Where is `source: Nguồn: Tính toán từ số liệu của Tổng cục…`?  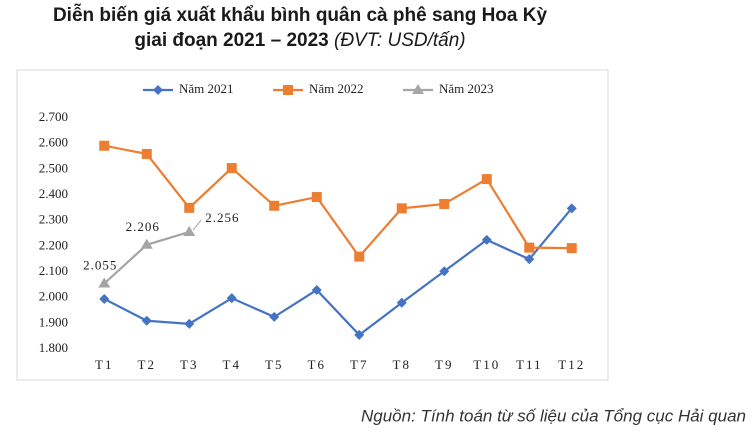
source: Nguồn: Tính toán từ số liệu của Tổng cục… is located at coordinates (553, 415).